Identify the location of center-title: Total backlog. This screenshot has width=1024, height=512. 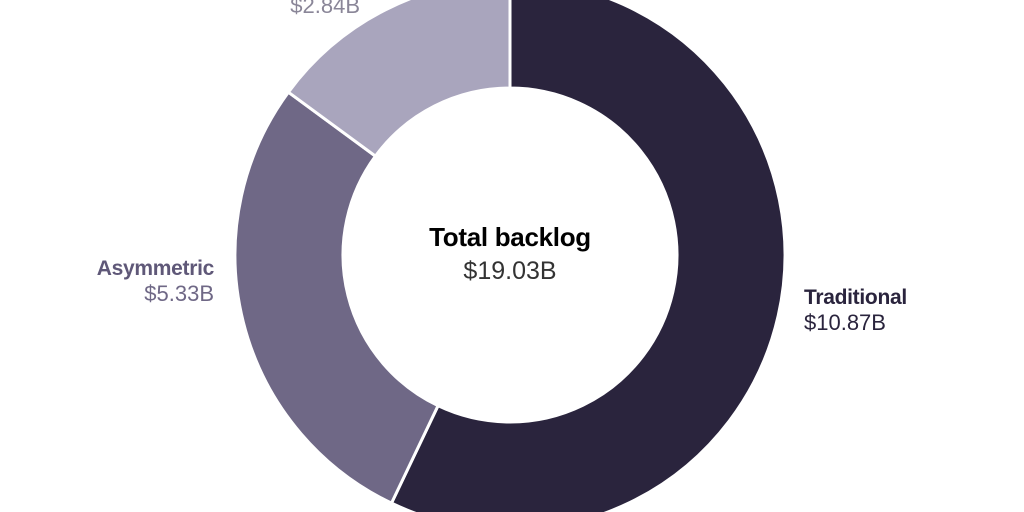
(510, 237).